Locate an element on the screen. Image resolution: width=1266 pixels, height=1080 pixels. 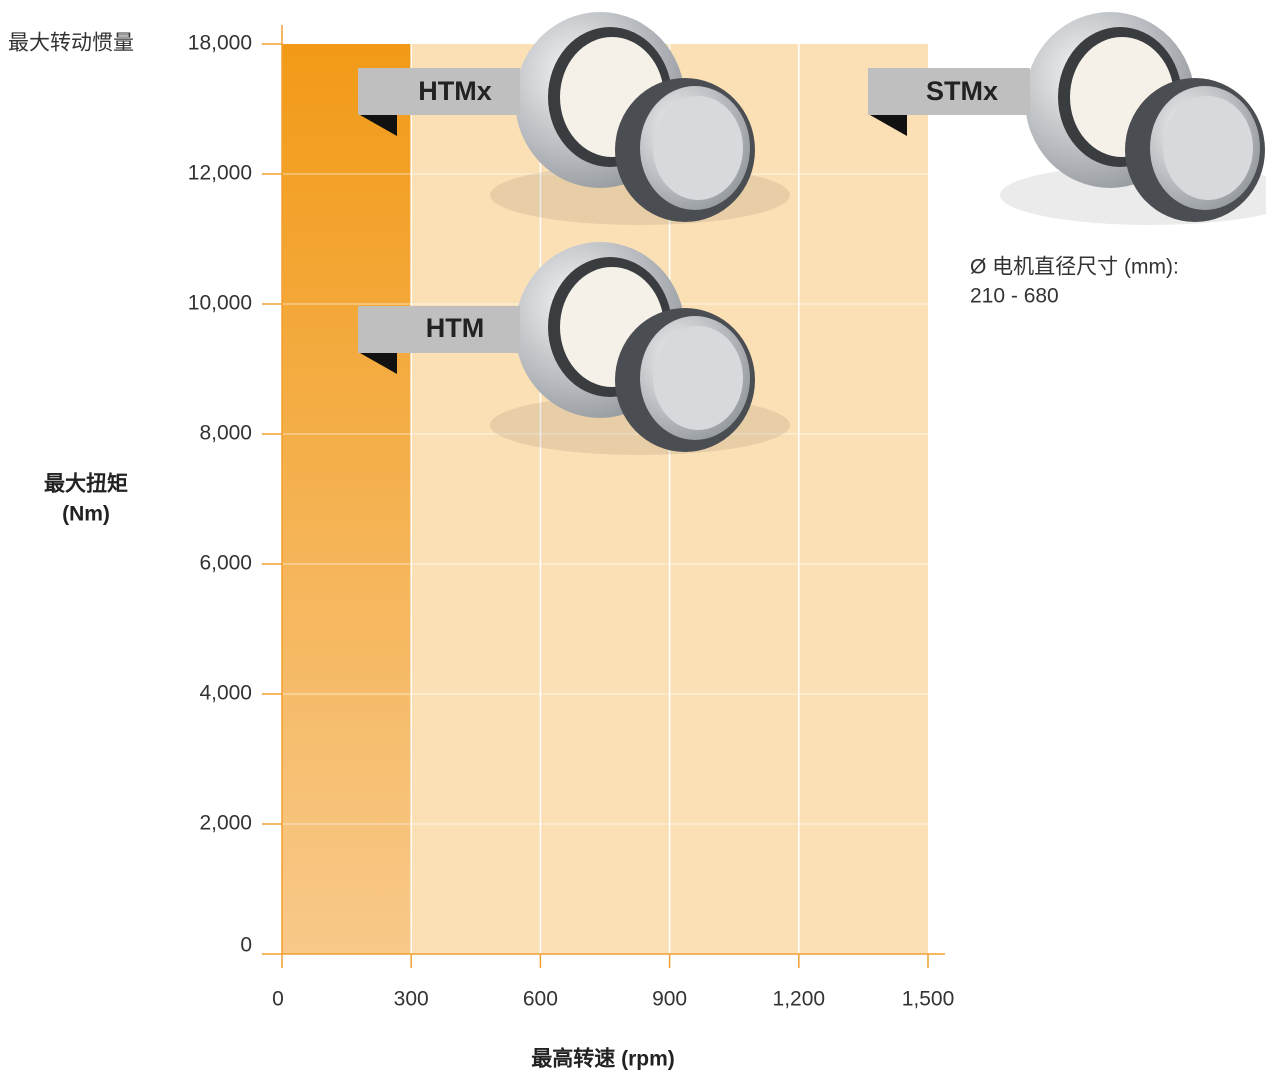
y-tick-label: 2,000 is located at coordinates (225, 823).